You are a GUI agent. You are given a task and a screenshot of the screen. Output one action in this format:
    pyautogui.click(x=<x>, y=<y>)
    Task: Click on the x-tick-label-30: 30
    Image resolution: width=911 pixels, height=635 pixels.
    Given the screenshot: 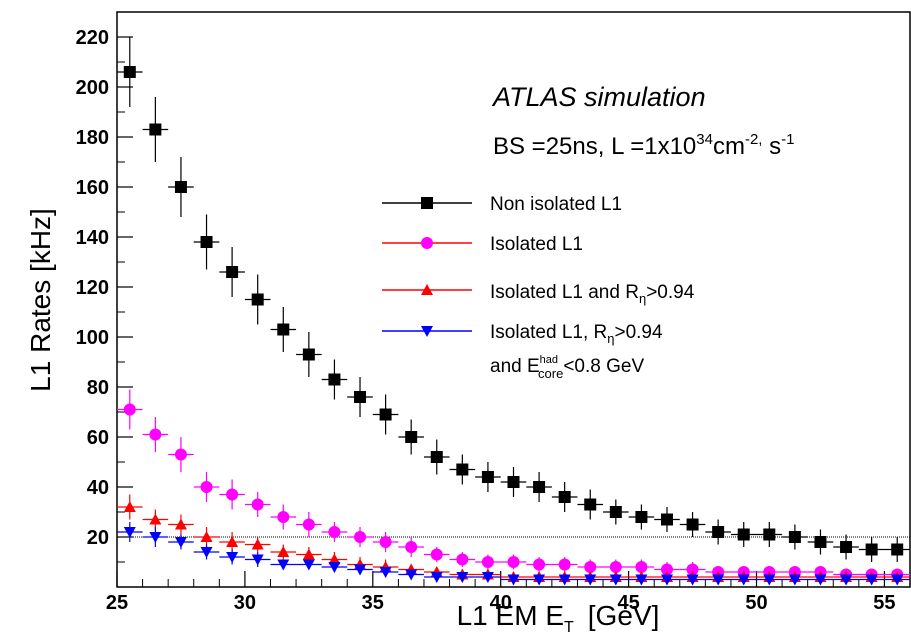 What is the action you would take?
    pyautogui.click(x=245, y=603)
    